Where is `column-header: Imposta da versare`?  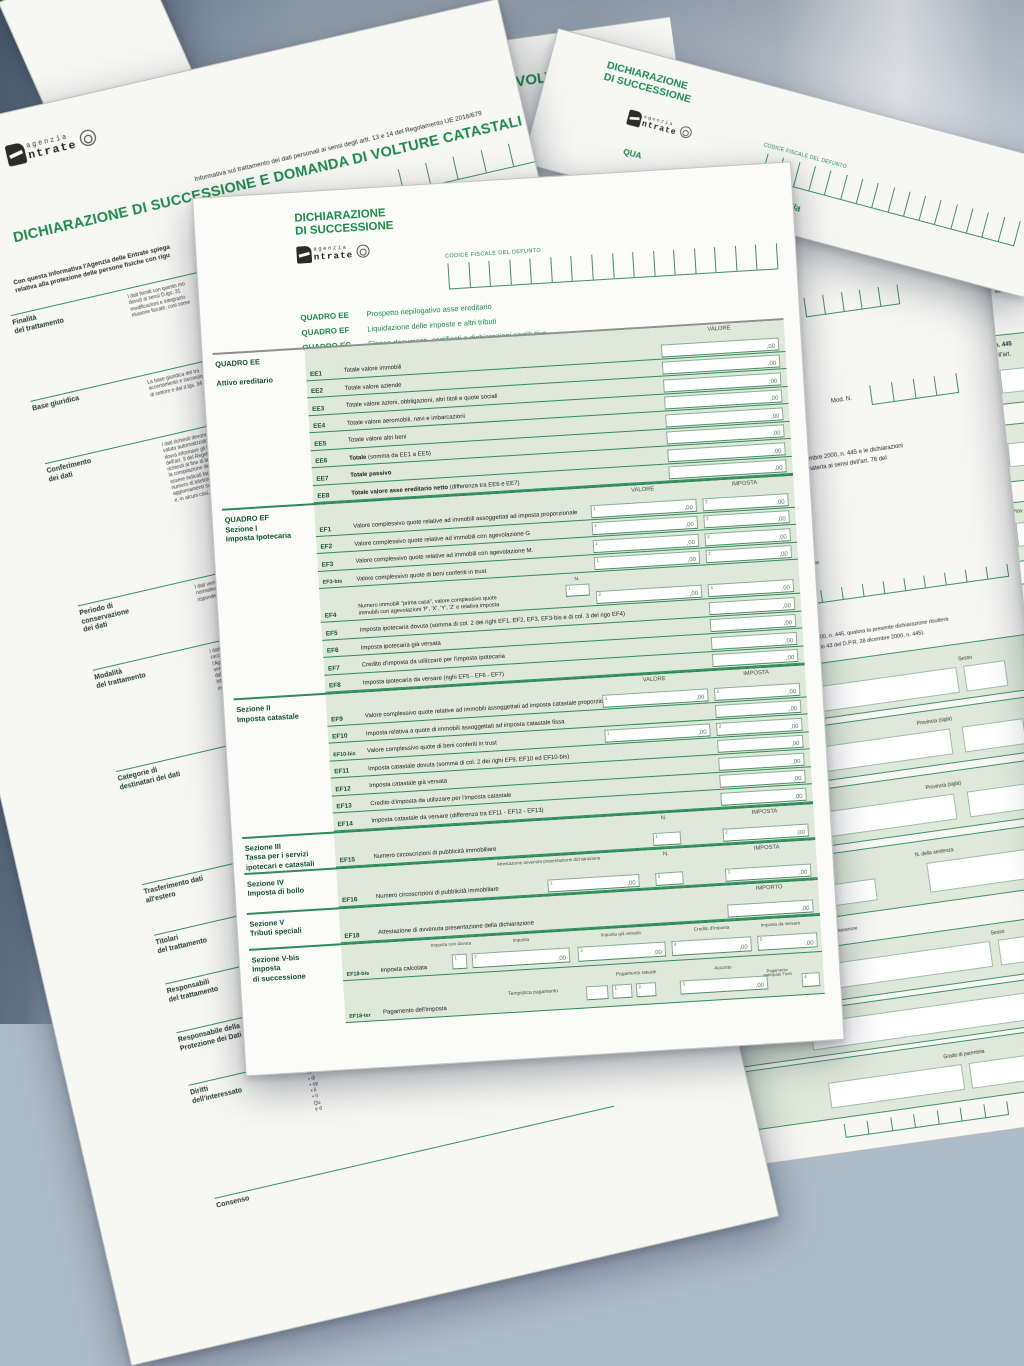 column-header: Imposta da versare is located at coordinates (780, 923).